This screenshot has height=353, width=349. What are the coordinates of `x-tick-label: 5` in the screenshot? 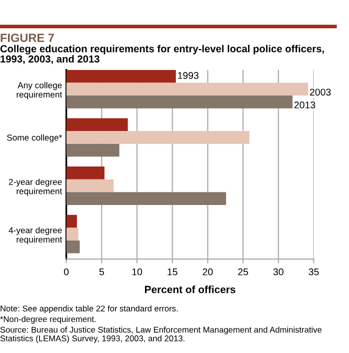 It's located at (101, 272).